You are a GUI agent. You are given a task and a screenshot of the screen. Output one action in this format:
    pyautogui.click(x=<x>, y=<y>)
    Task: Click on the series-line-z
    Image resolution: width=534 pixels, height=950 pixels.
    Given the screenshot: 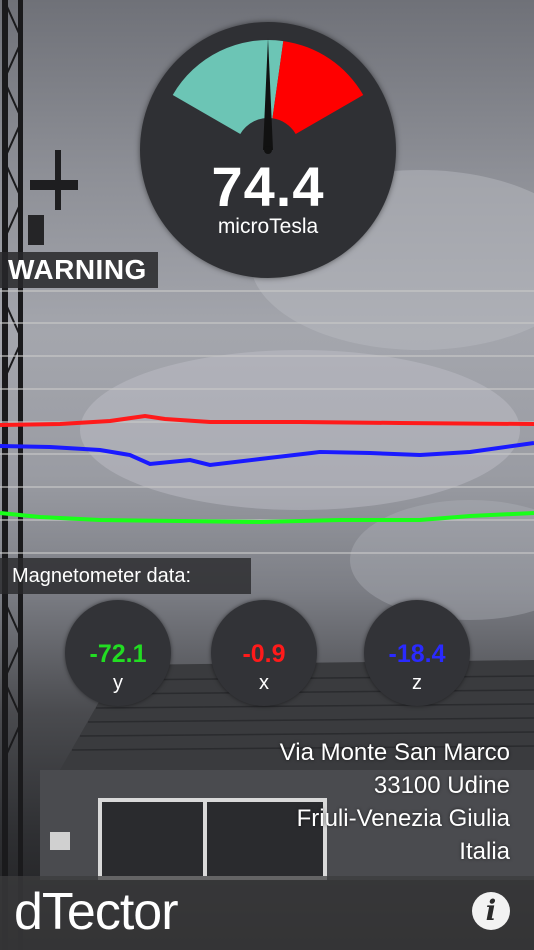 What is the action you would take?
    pyautogui.click(x=267, y=454)
    